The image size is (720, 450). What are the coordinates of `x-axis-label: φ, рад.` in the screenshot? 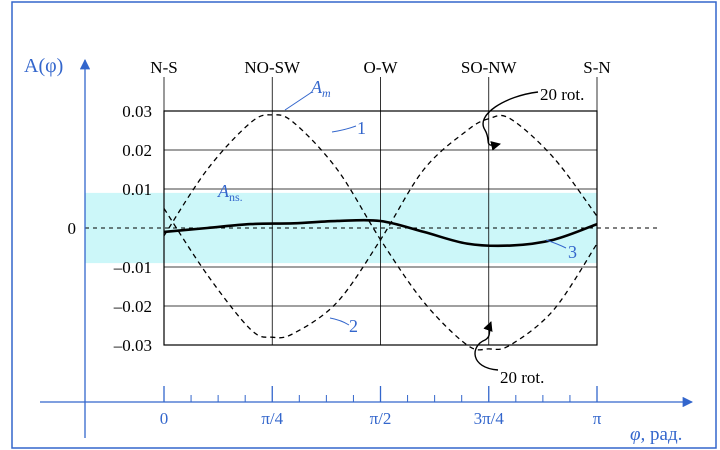 It's located at (656, 434).